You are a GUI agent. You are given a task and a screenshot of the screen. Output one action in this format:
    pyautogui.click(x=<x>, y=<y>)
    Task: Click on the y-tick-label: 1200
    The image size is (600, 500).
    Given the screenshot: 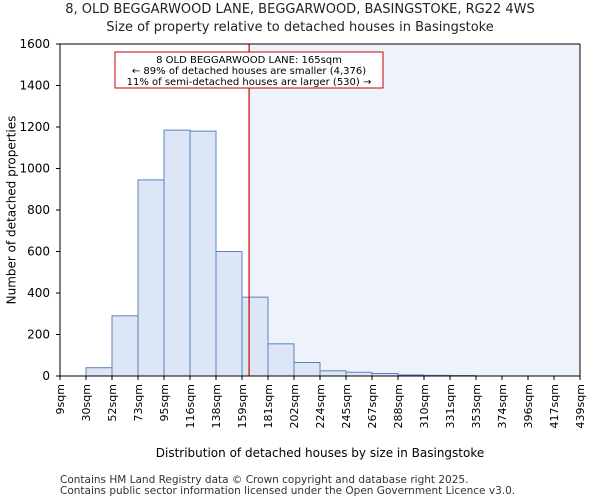 What is the action you would take?
    pyautogui.click(x=34, y=127)
    